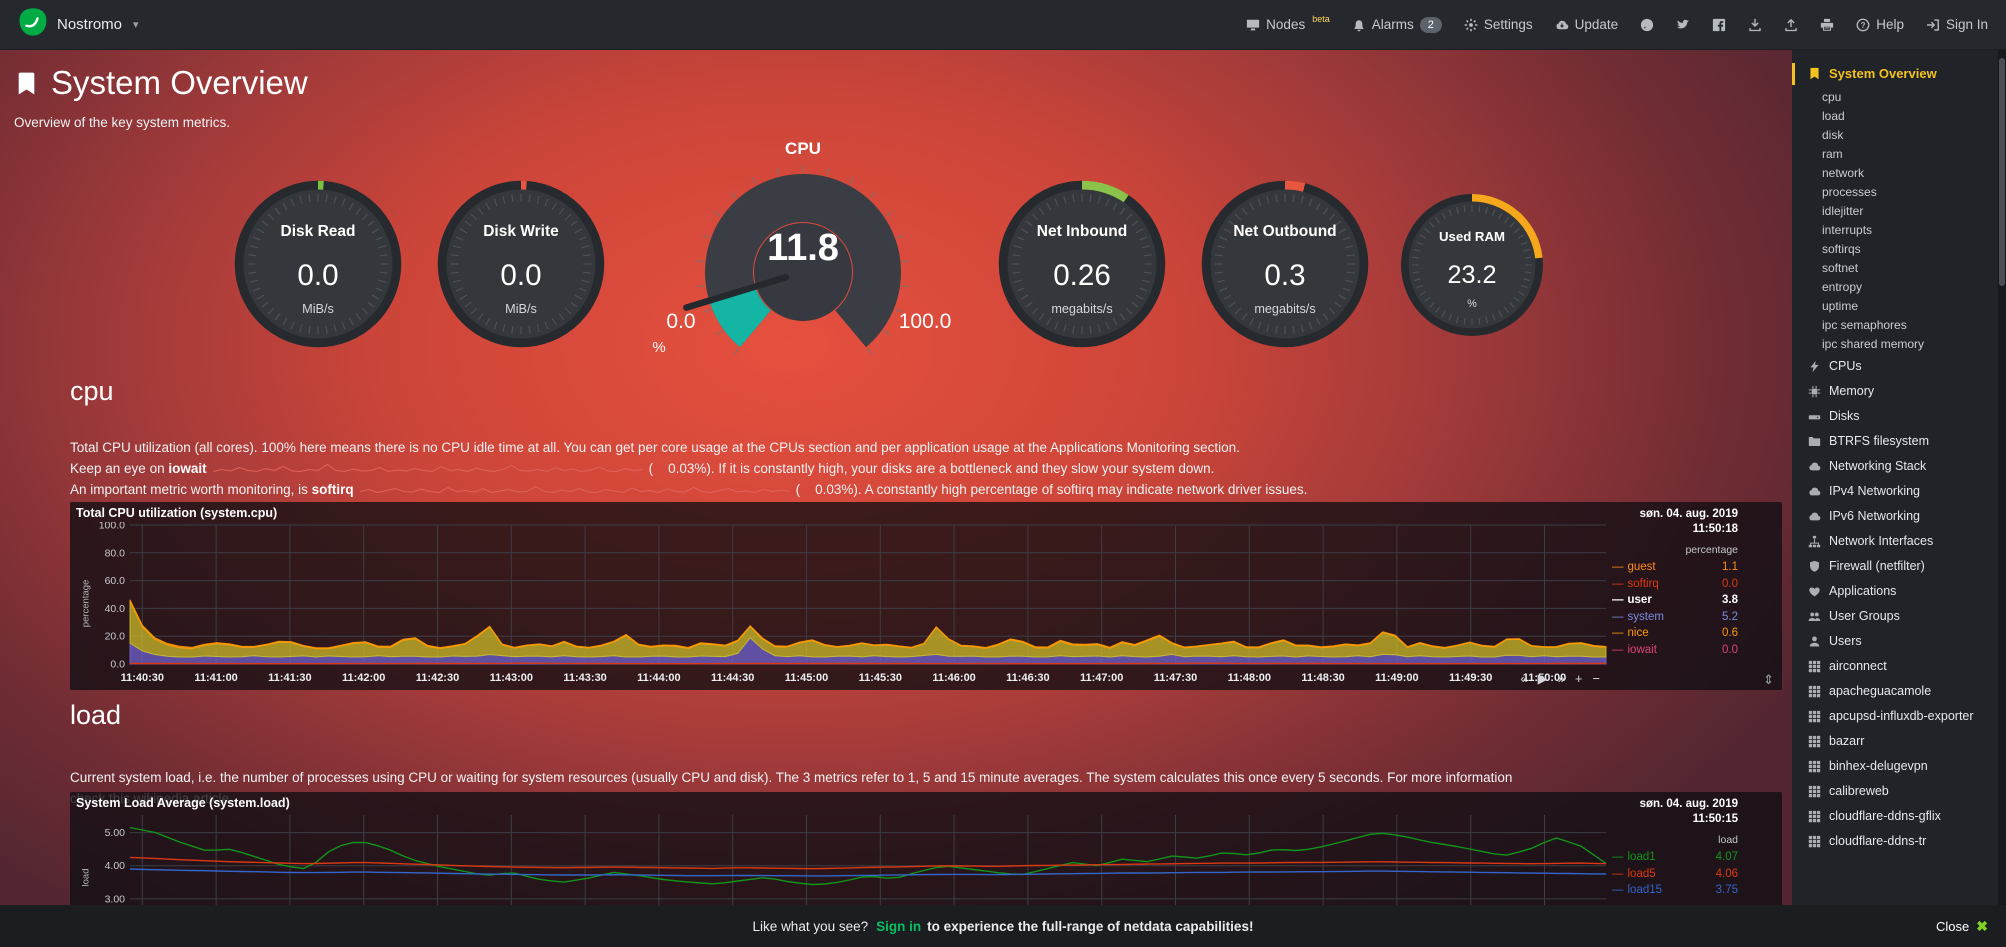  What do you see at coordinates (1827, 25) in the screenshot?
I see `print-button` at bounding box center [1827, 25].